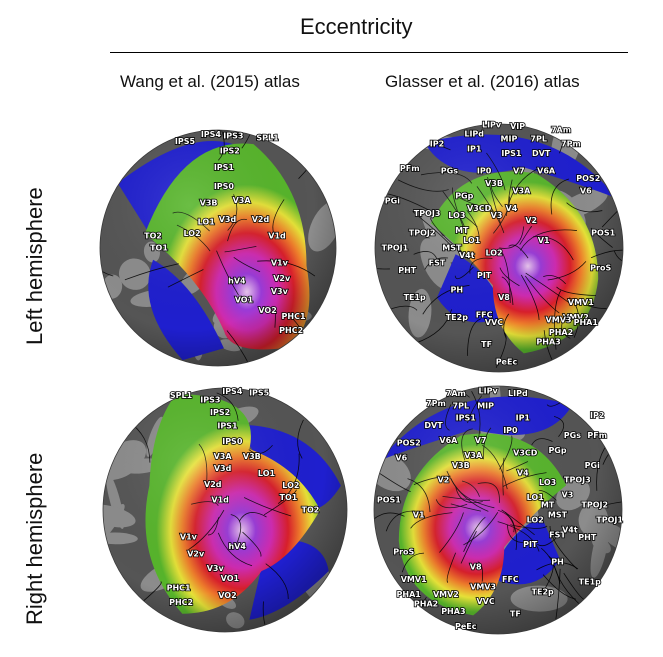 This screenshot has height=657, width=663. I want to click on area-label: hV4, so click(237, 546).